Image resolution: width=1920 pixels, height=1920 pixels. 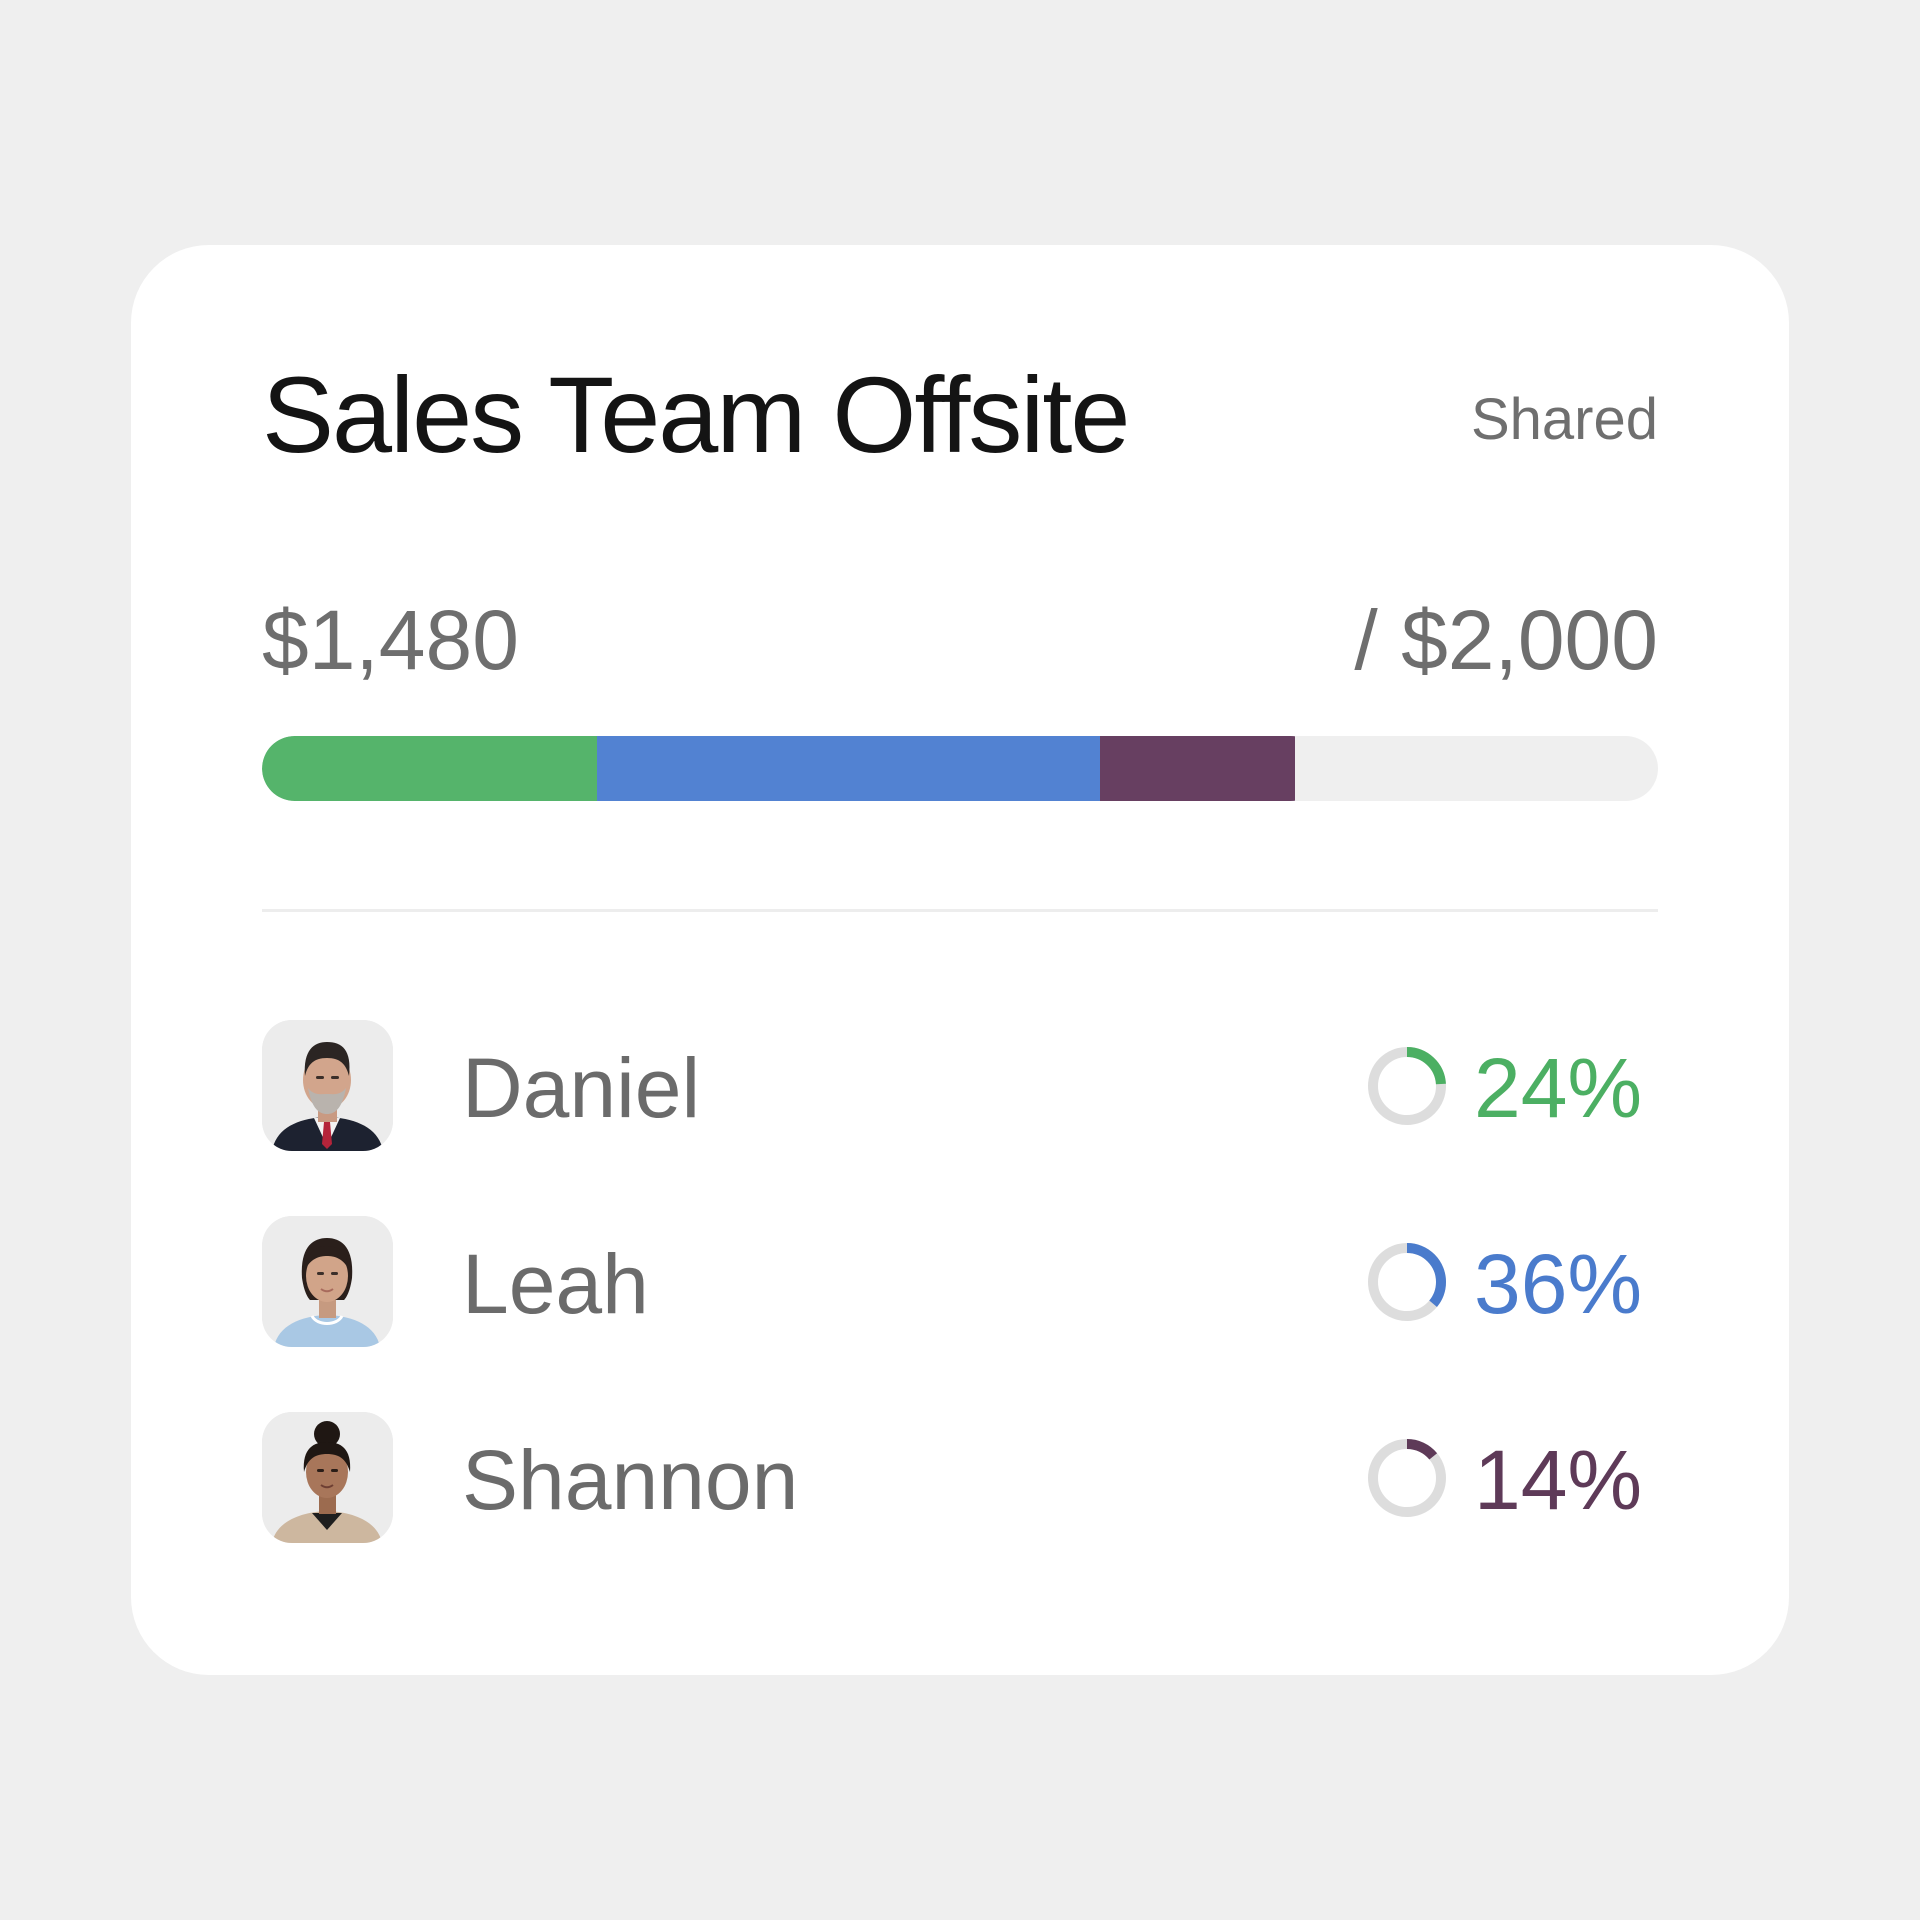 What do you see at coordinates (327, 1085) in the screenshot?
I see `man-portrait-icon` at bounding box center [327, 1085].